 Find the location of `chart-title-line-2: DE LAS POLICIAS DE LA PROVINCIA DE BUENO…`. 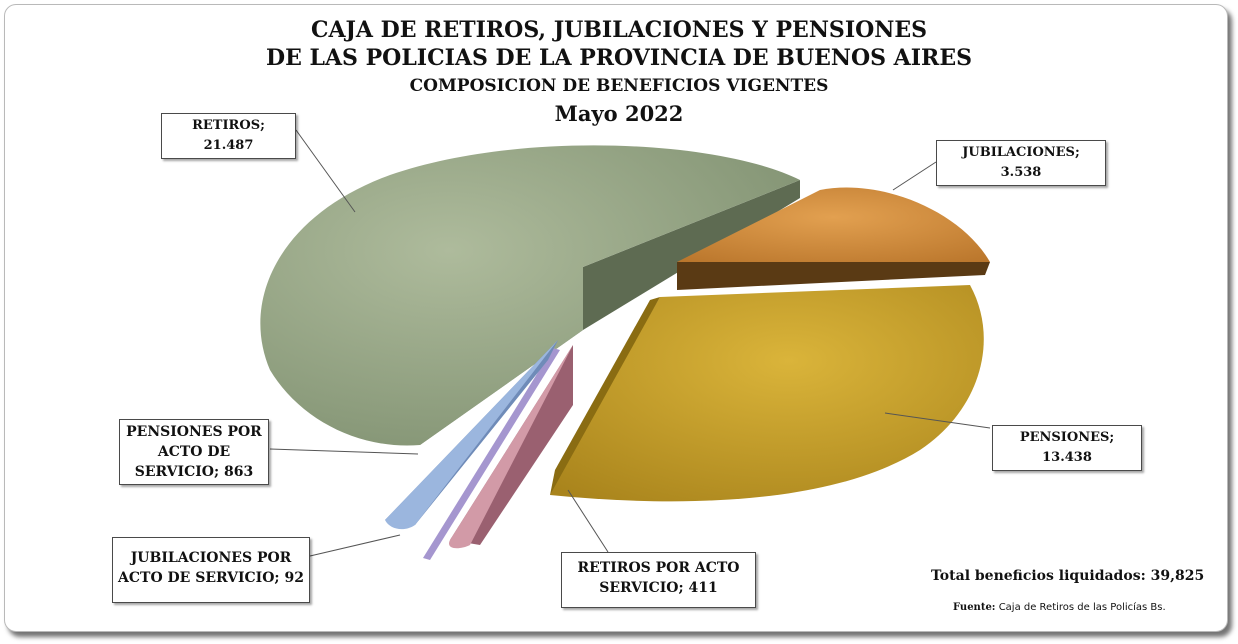

chart-title-line-2: DE LAS POLICIAS DE LA PROVINCIA DE BUENO… is located at coordinates (619, 58).